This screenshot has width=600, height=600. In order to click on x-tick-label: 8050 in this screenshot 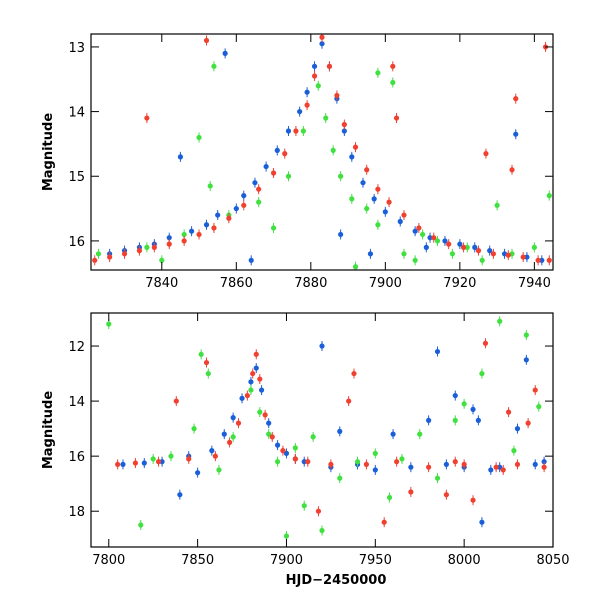, I will do `click(552, 560)`.